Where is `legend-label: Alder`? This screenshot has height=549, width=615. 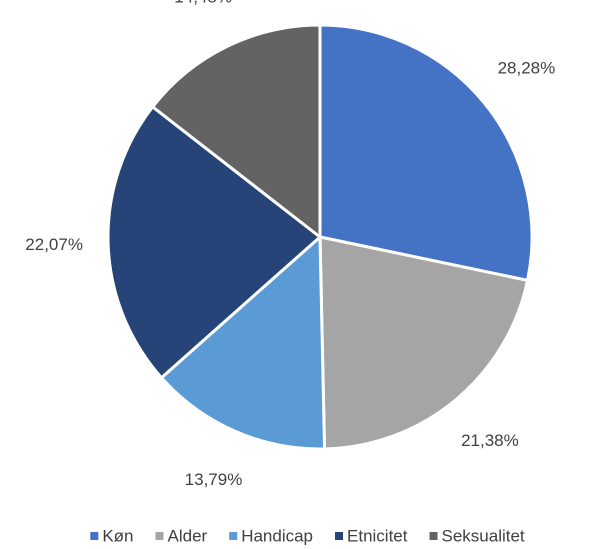 legend-label: Alder is located at coordinates (188, 535).